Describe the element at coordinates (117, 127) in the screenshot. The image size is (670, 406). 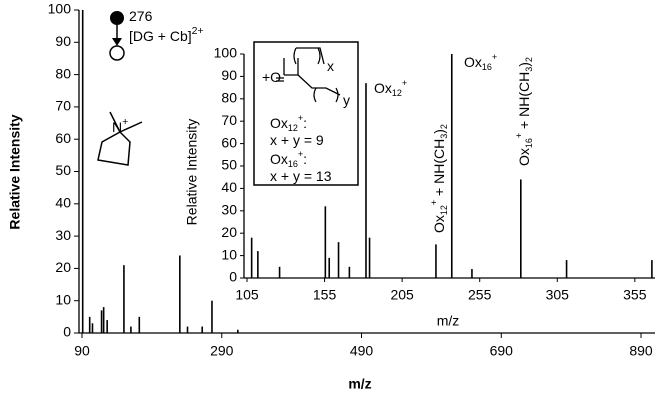
I see `text-part: N` at that location.